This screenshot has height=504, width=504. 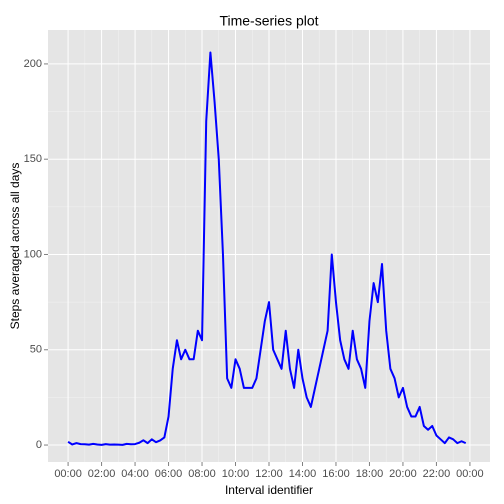 I want to click on chart-title: Time-series plot, so click(x=268, y=21).